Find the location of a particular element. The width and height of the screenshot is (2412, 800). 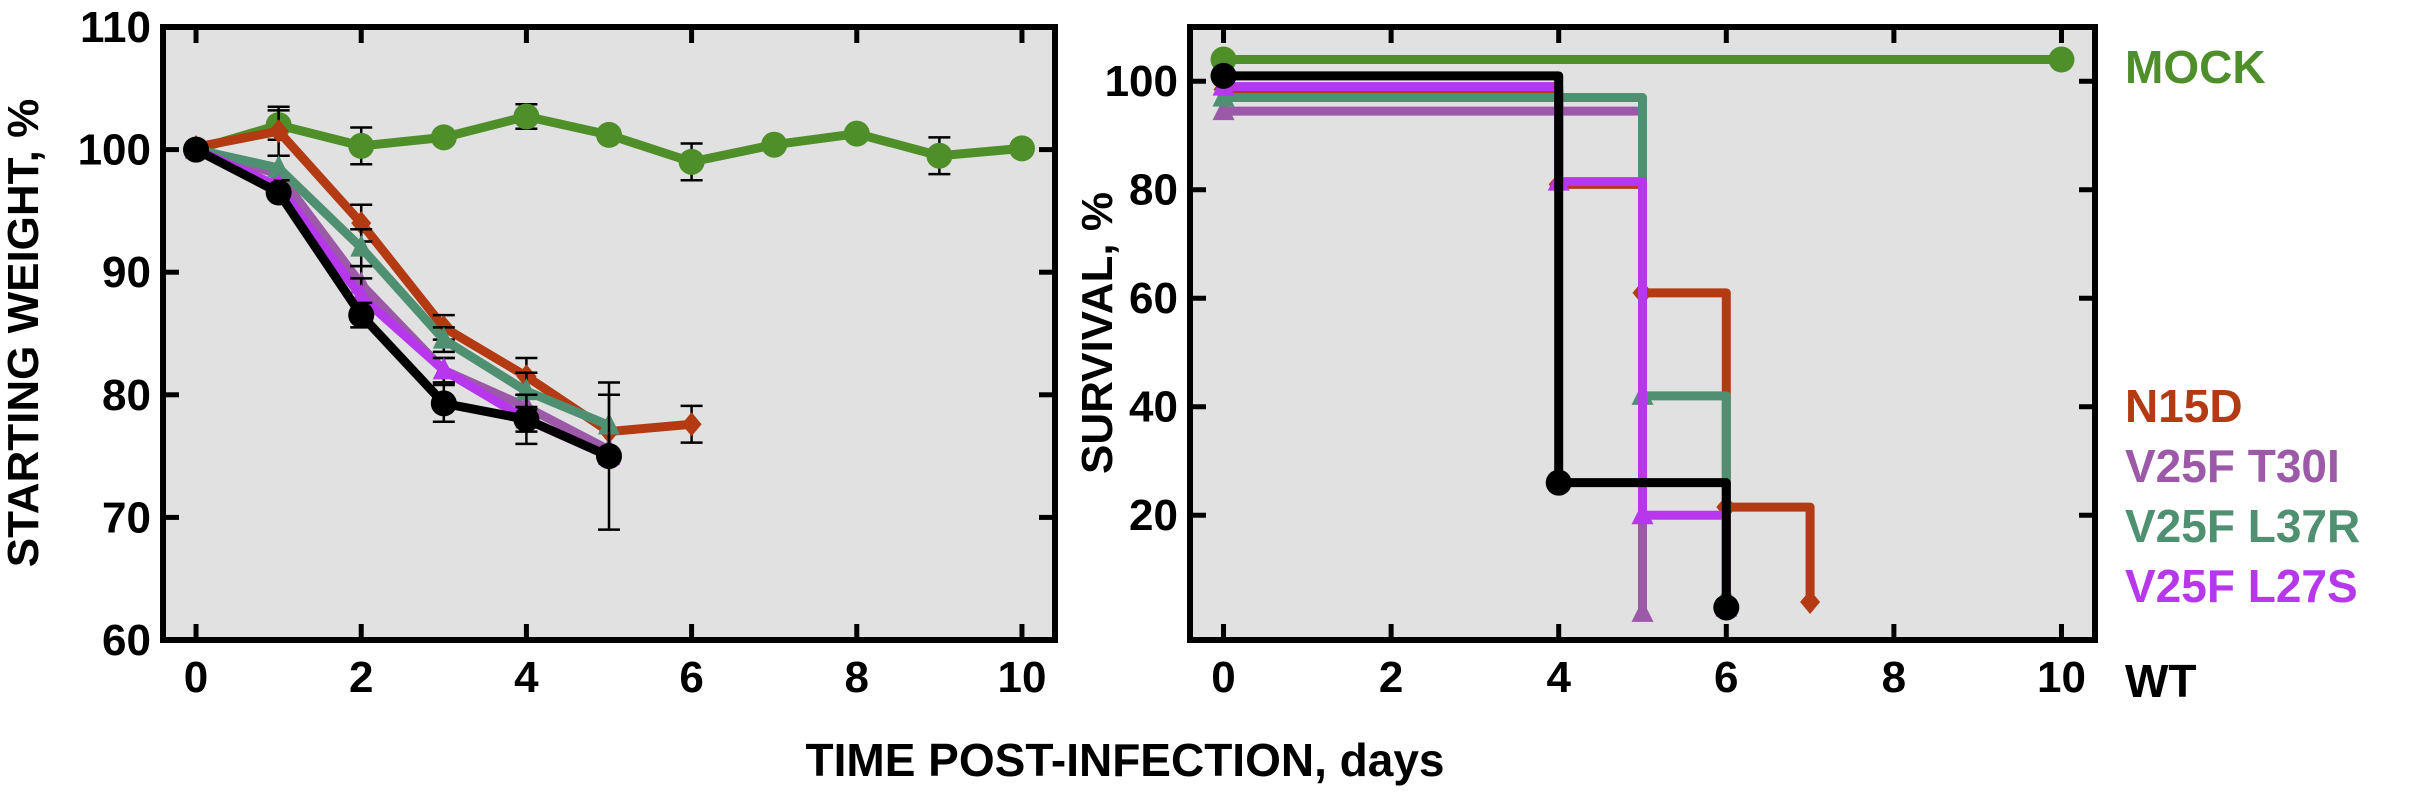

survival-y-tick-label: 40 is located at coordinates (1153, 407).